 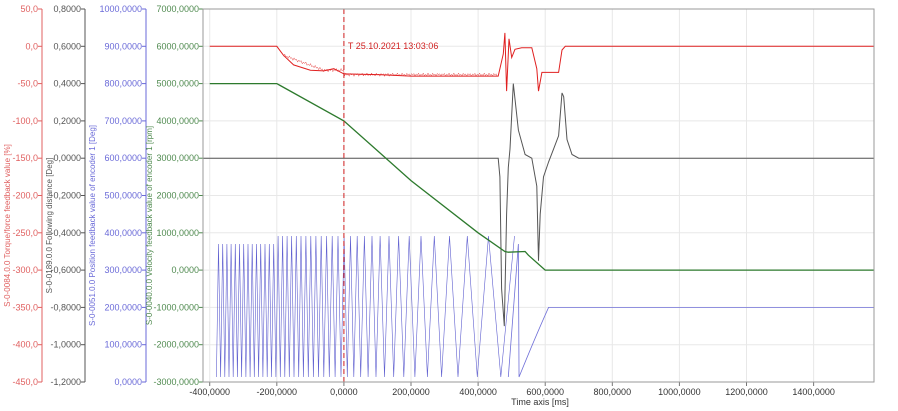 I want to click on y-tick-label-torque: -300,0, so click(x=25, y=270).